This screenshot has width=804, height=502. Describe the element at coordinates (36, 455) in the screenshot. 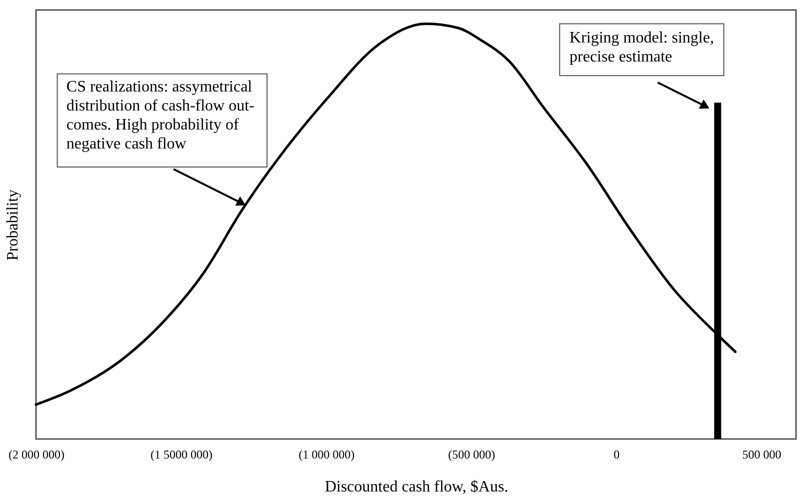

I see `x-tick-label: (2 000 000)` at that location.